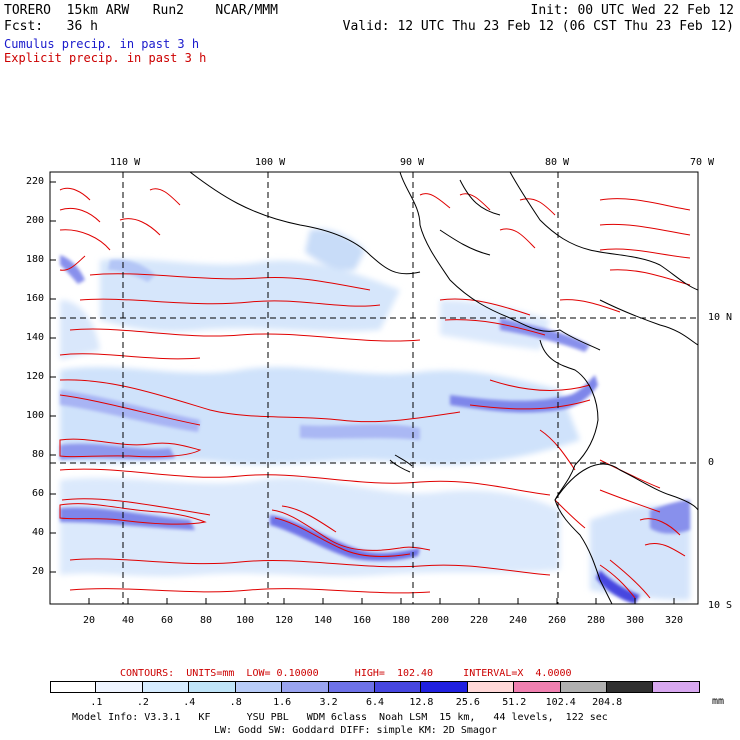  What do you see at coordinates (35, 181) in the screenshot?
I see `y-tick-label: 220` at bounding box center [35, 181].